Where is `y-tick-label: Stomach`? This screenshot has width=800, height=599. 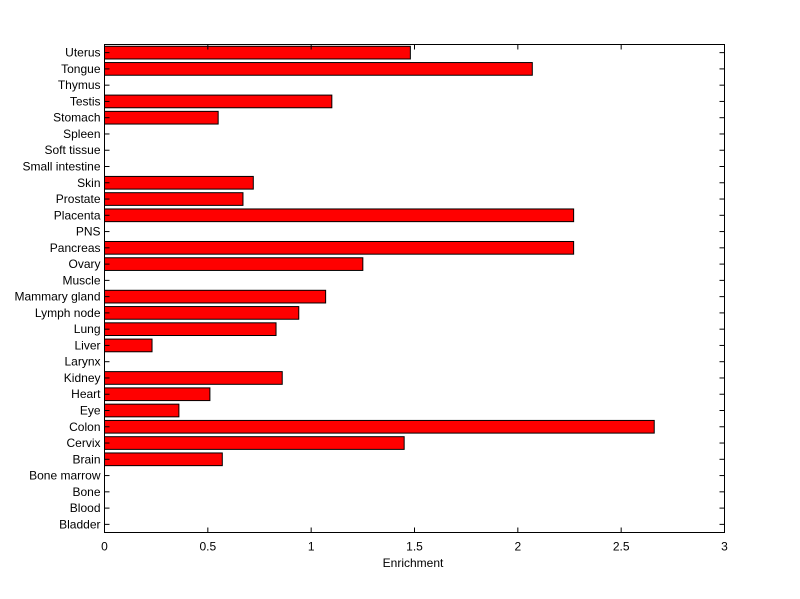
y-tick-label: Stomach is located at coordinates (76, 118).